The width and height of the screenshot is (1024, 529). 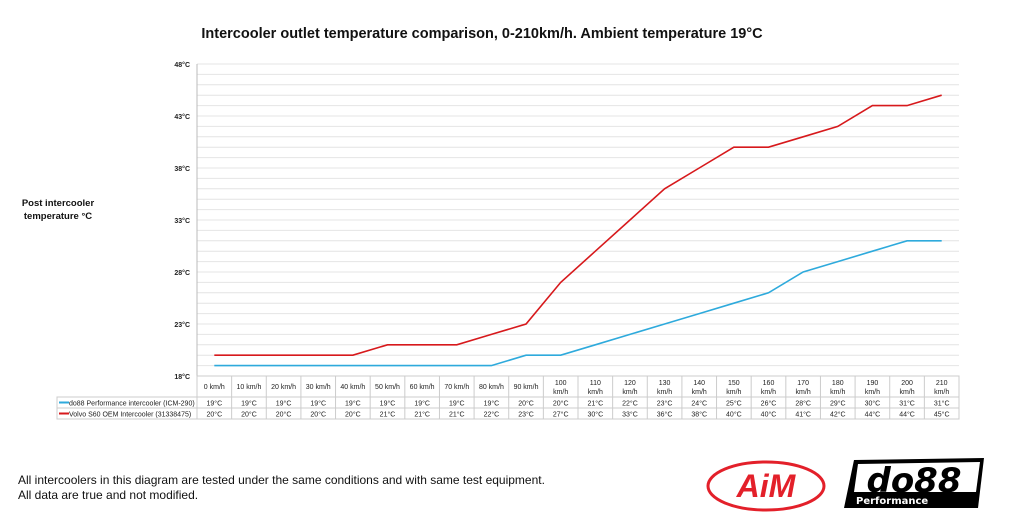 What do you see at coordinates (456, 387) in the screenshot?
I see `x-tick-label: 70 km/h` at bounding box center [456, 387].